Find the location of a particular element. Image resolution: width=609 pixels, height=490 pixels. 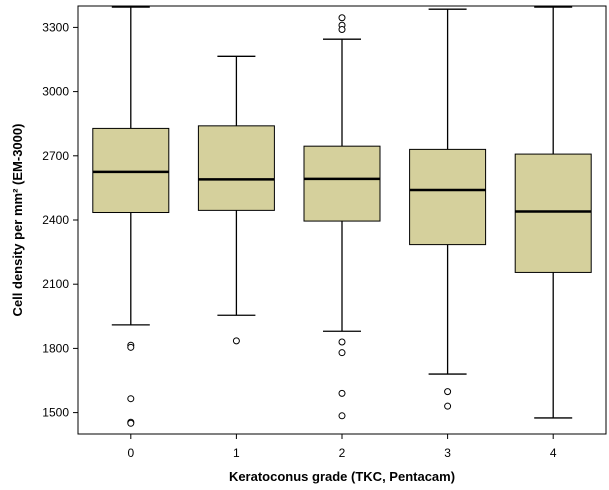

y-tick-label: 2100 is located at coordinates (55, 284).